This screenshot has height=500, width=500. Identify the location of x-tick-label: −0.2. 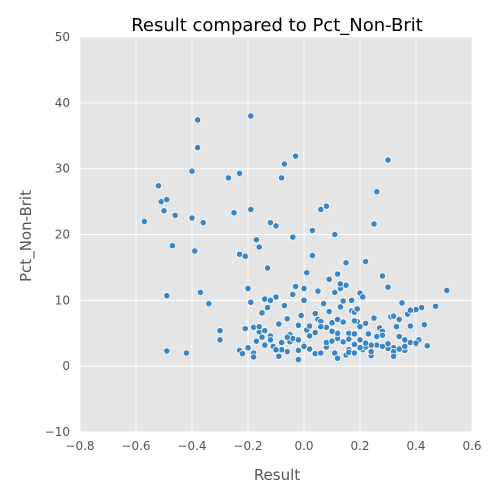
(247, 446).